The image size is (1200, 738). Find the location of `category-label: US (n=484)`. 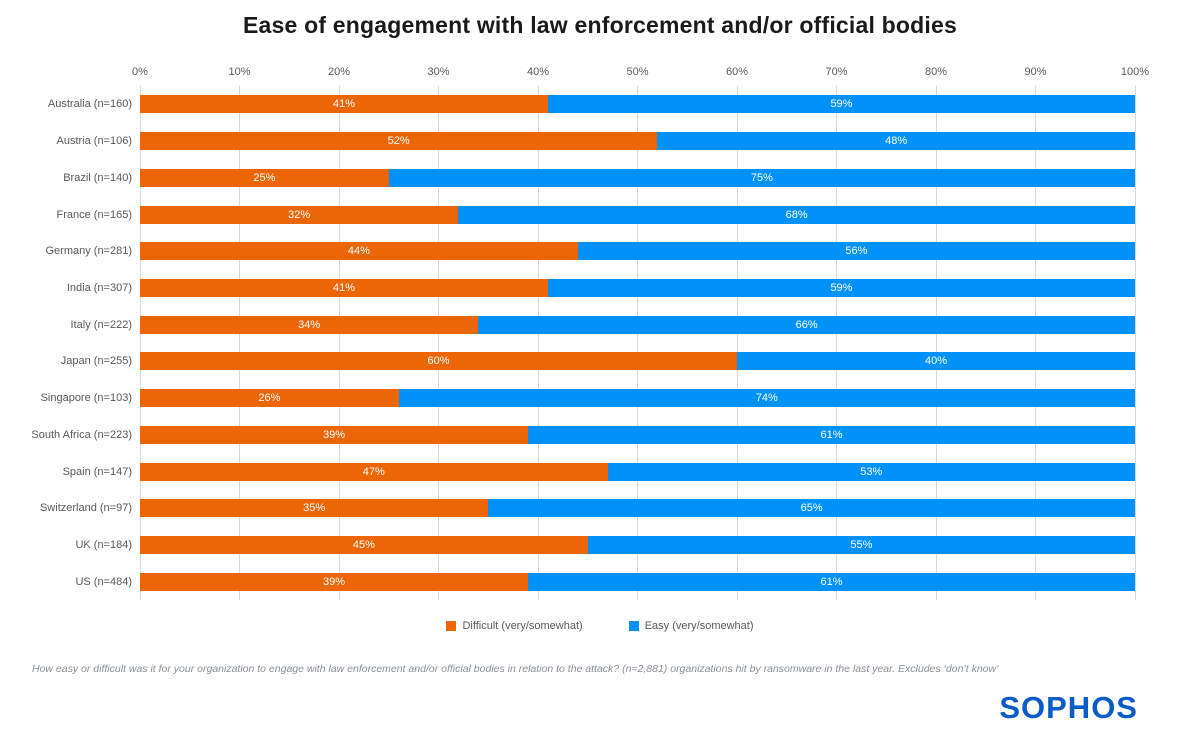

category-label: US (n=484) is located at coordinates (103, 581).